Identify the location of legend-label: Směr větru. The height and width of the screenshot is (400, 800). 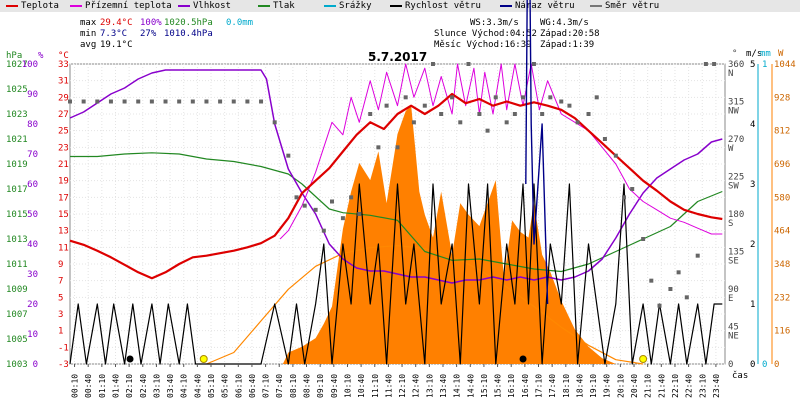
(632, 6).